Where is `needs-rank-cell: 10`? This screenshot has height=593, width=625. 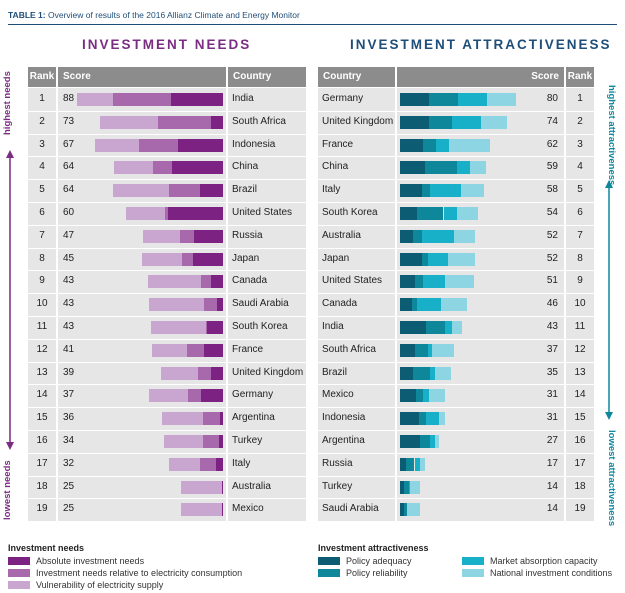 needs-rank-cell: 10 is located at coordinates (42, 304).